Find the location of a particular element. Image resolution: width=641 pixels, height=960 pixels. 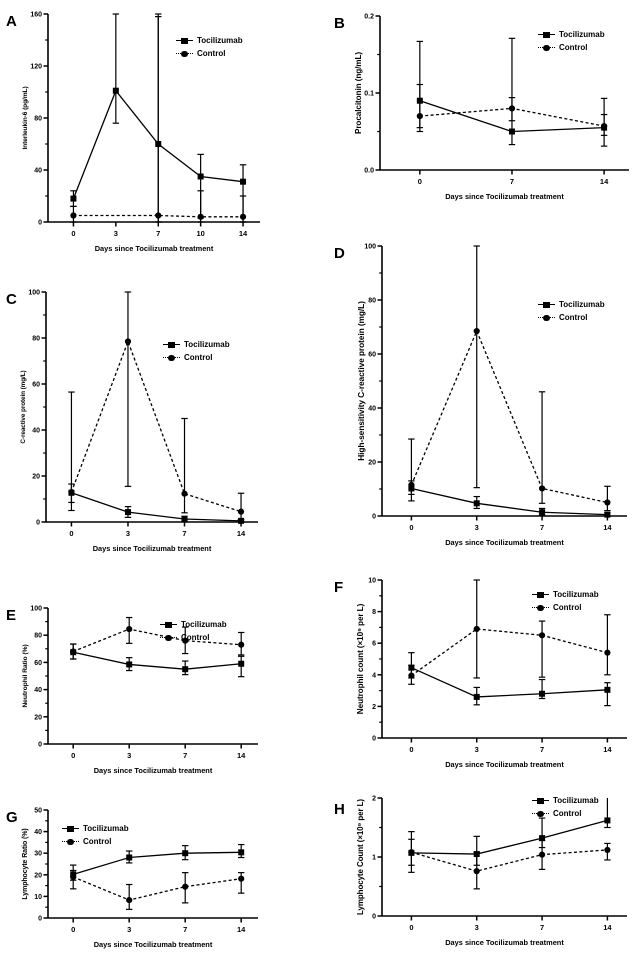

series-tocilizumab-b is located at coordinates (512, 92).